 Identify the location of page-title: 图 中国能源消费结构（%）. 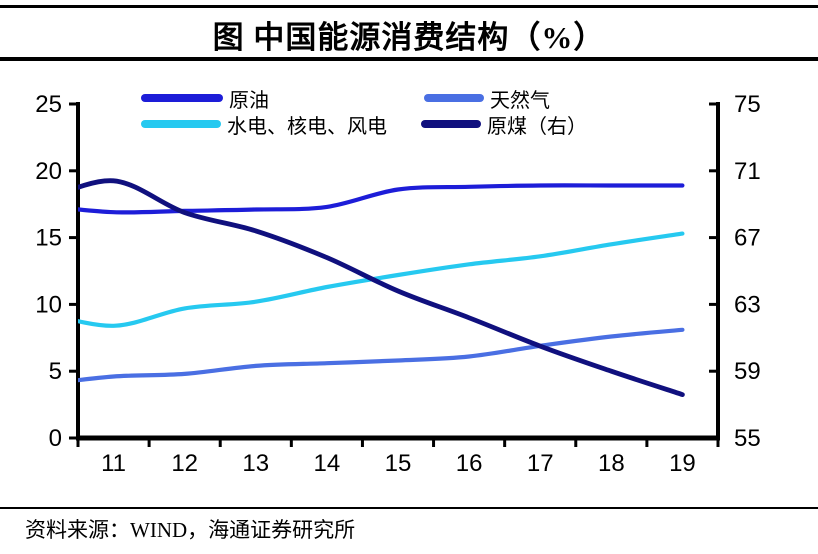
(409, 37).